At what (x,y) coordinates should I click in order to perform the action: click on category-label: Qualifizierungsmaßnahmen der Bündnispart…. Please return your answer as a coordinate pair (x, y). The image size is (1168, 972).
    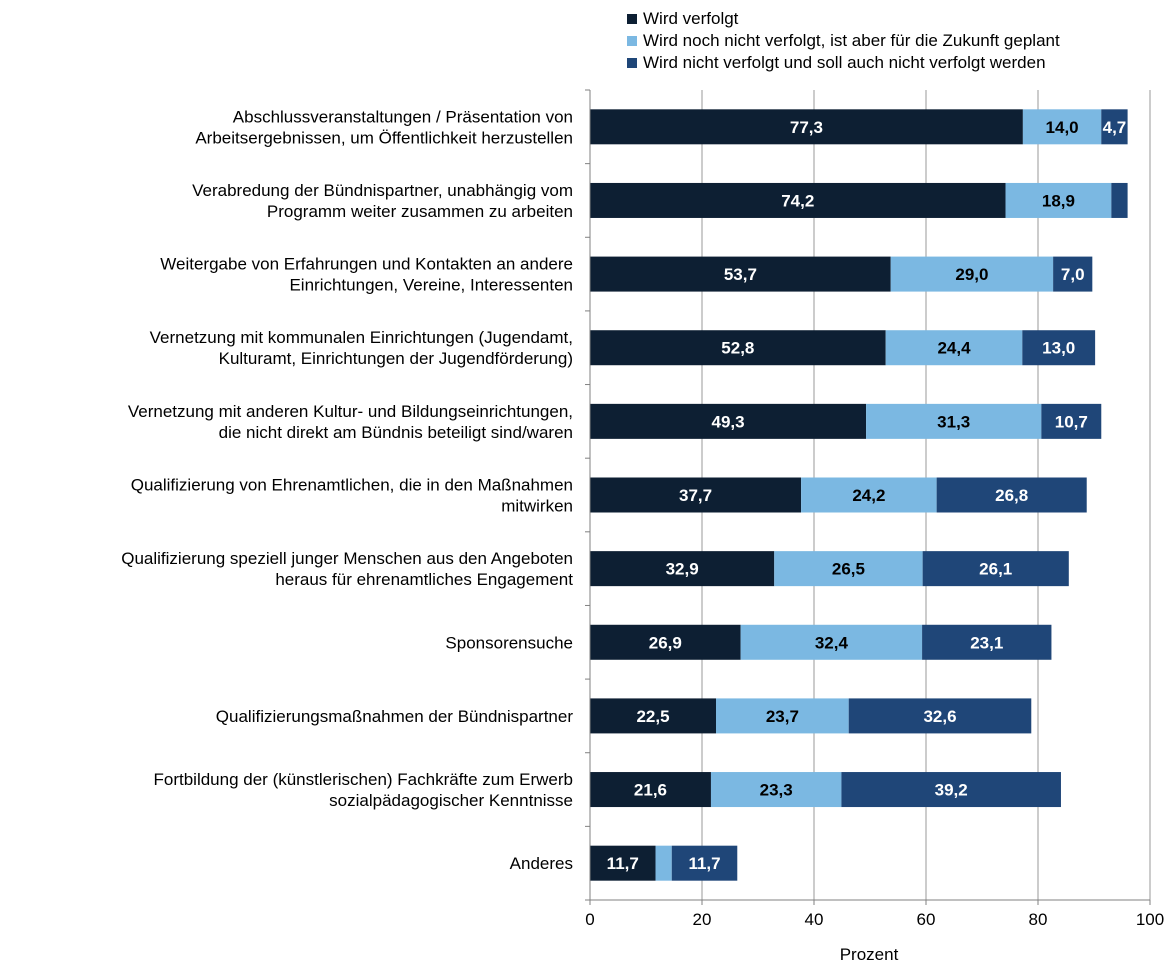
    Looking at the image, I should click on (395, 716).